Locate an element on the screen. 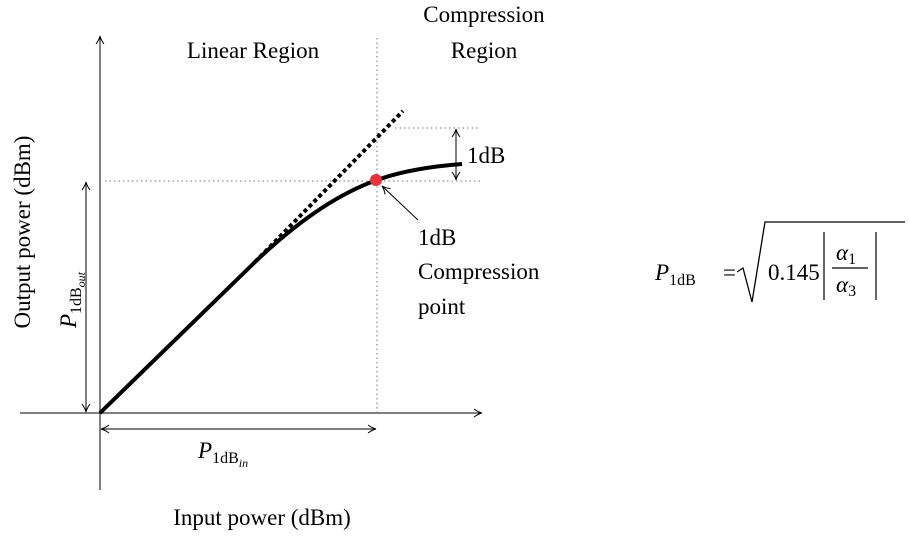  pointer-arrow is located at coordinates (400, 203).